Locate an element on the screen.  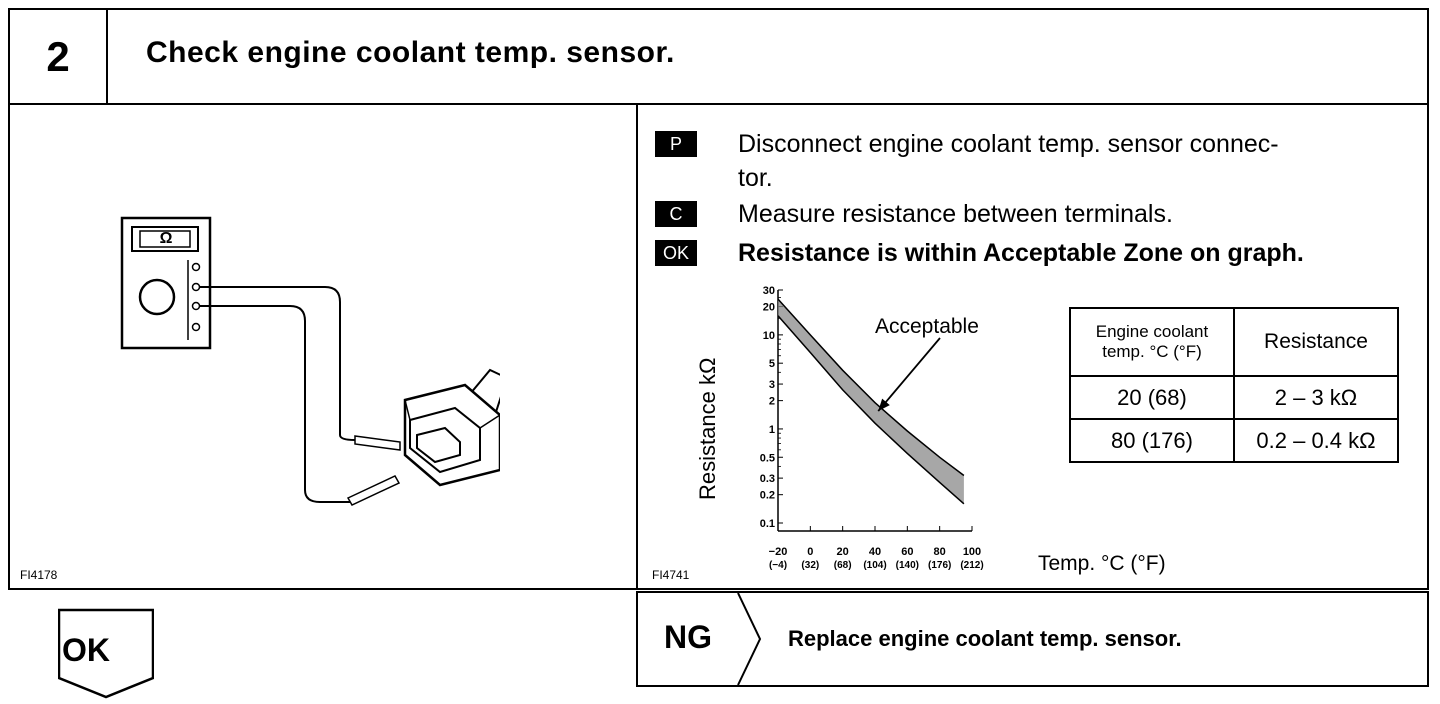
x-tick-label: −20 is located at coordinates (778, 552).